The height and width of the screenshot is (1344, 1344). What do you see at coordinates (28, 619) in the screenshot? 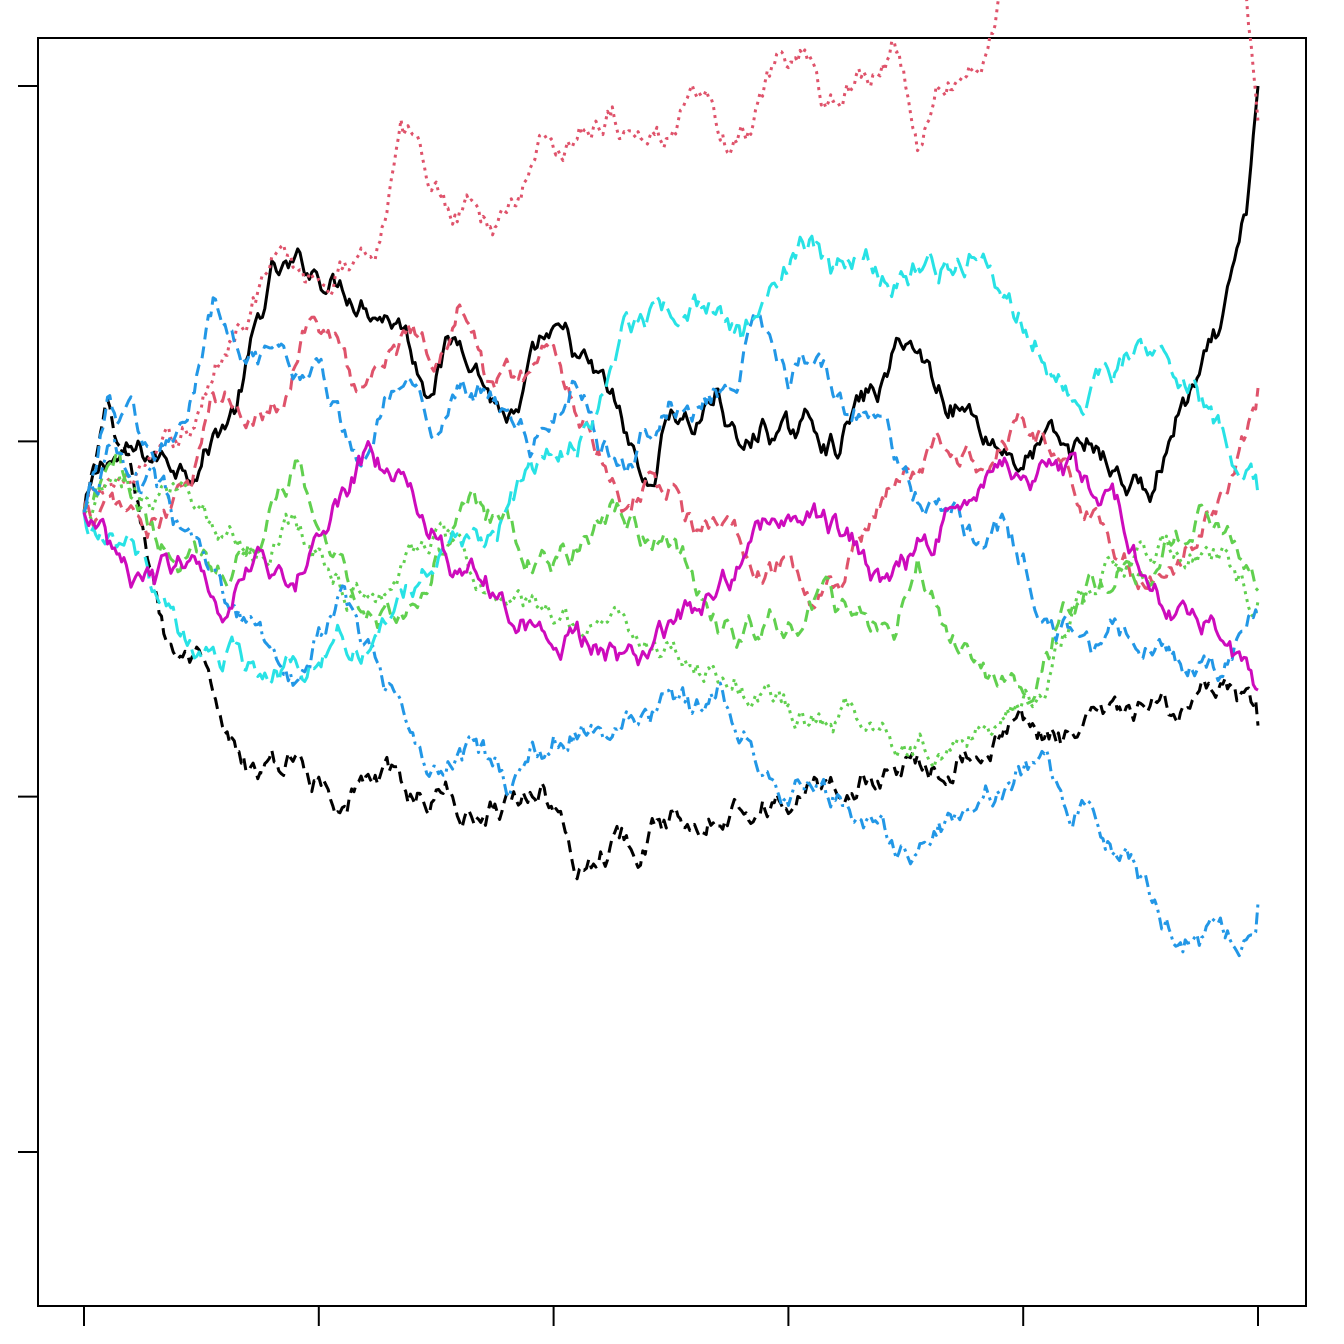
I see `y-axis-ticks` at bounding box center [28, 619].